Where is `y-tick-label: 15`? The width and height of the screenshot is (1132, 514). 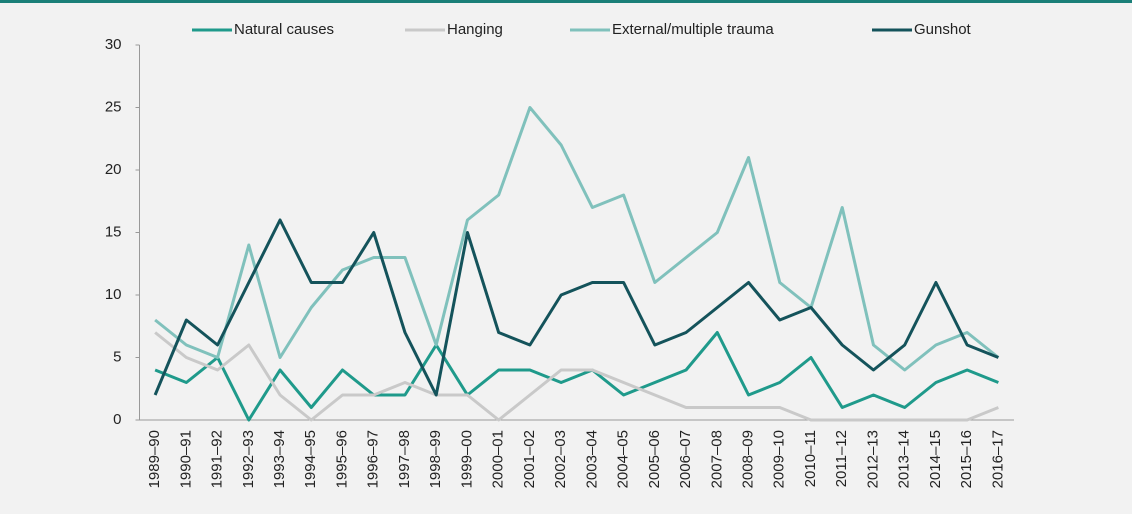 y-tick-label: 15 is located at coordinates (113, 231).